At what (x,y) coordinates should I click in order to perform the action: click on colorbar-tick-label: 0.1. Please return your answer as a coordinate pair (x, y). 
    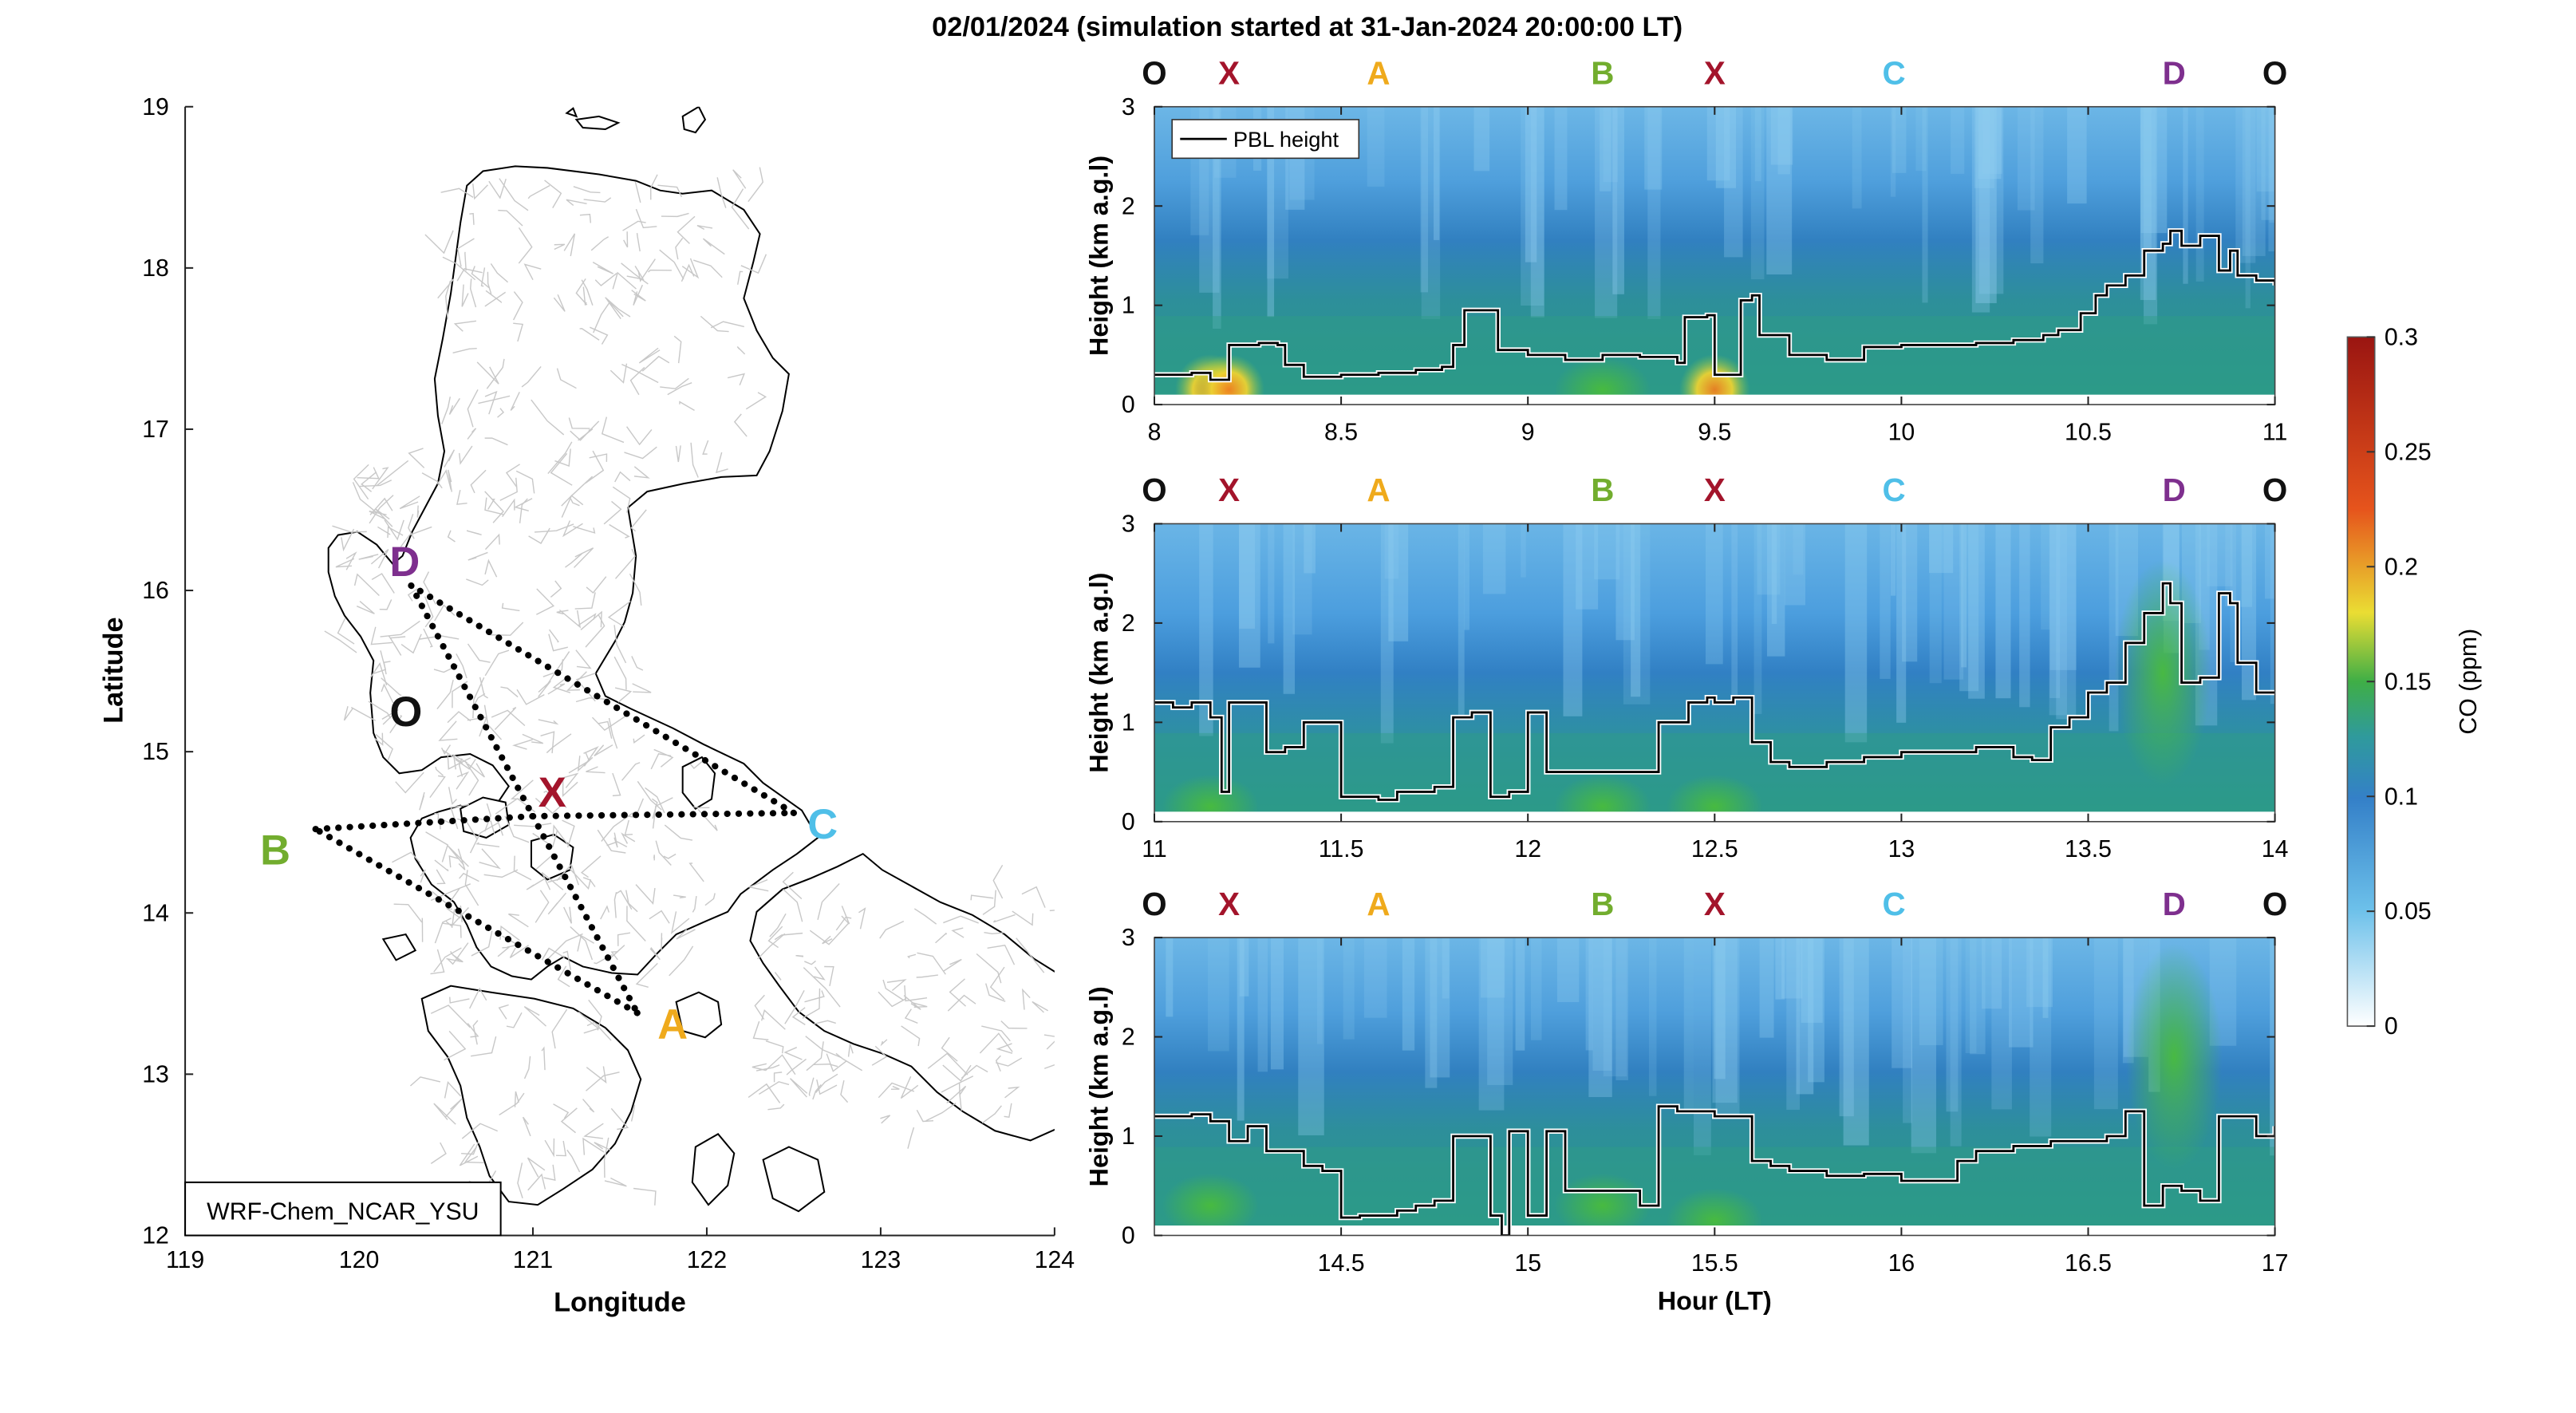
    Looking at the image, I should click on (2401, 796).